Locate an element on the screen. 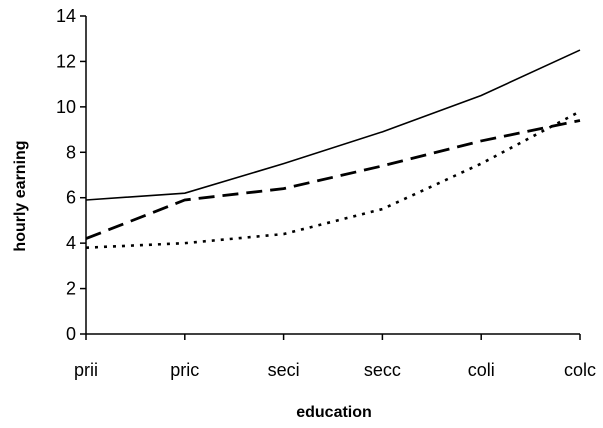 This screenshot has width=603, height=428. x-tick-label: seci is located at coordinates (284, 370).